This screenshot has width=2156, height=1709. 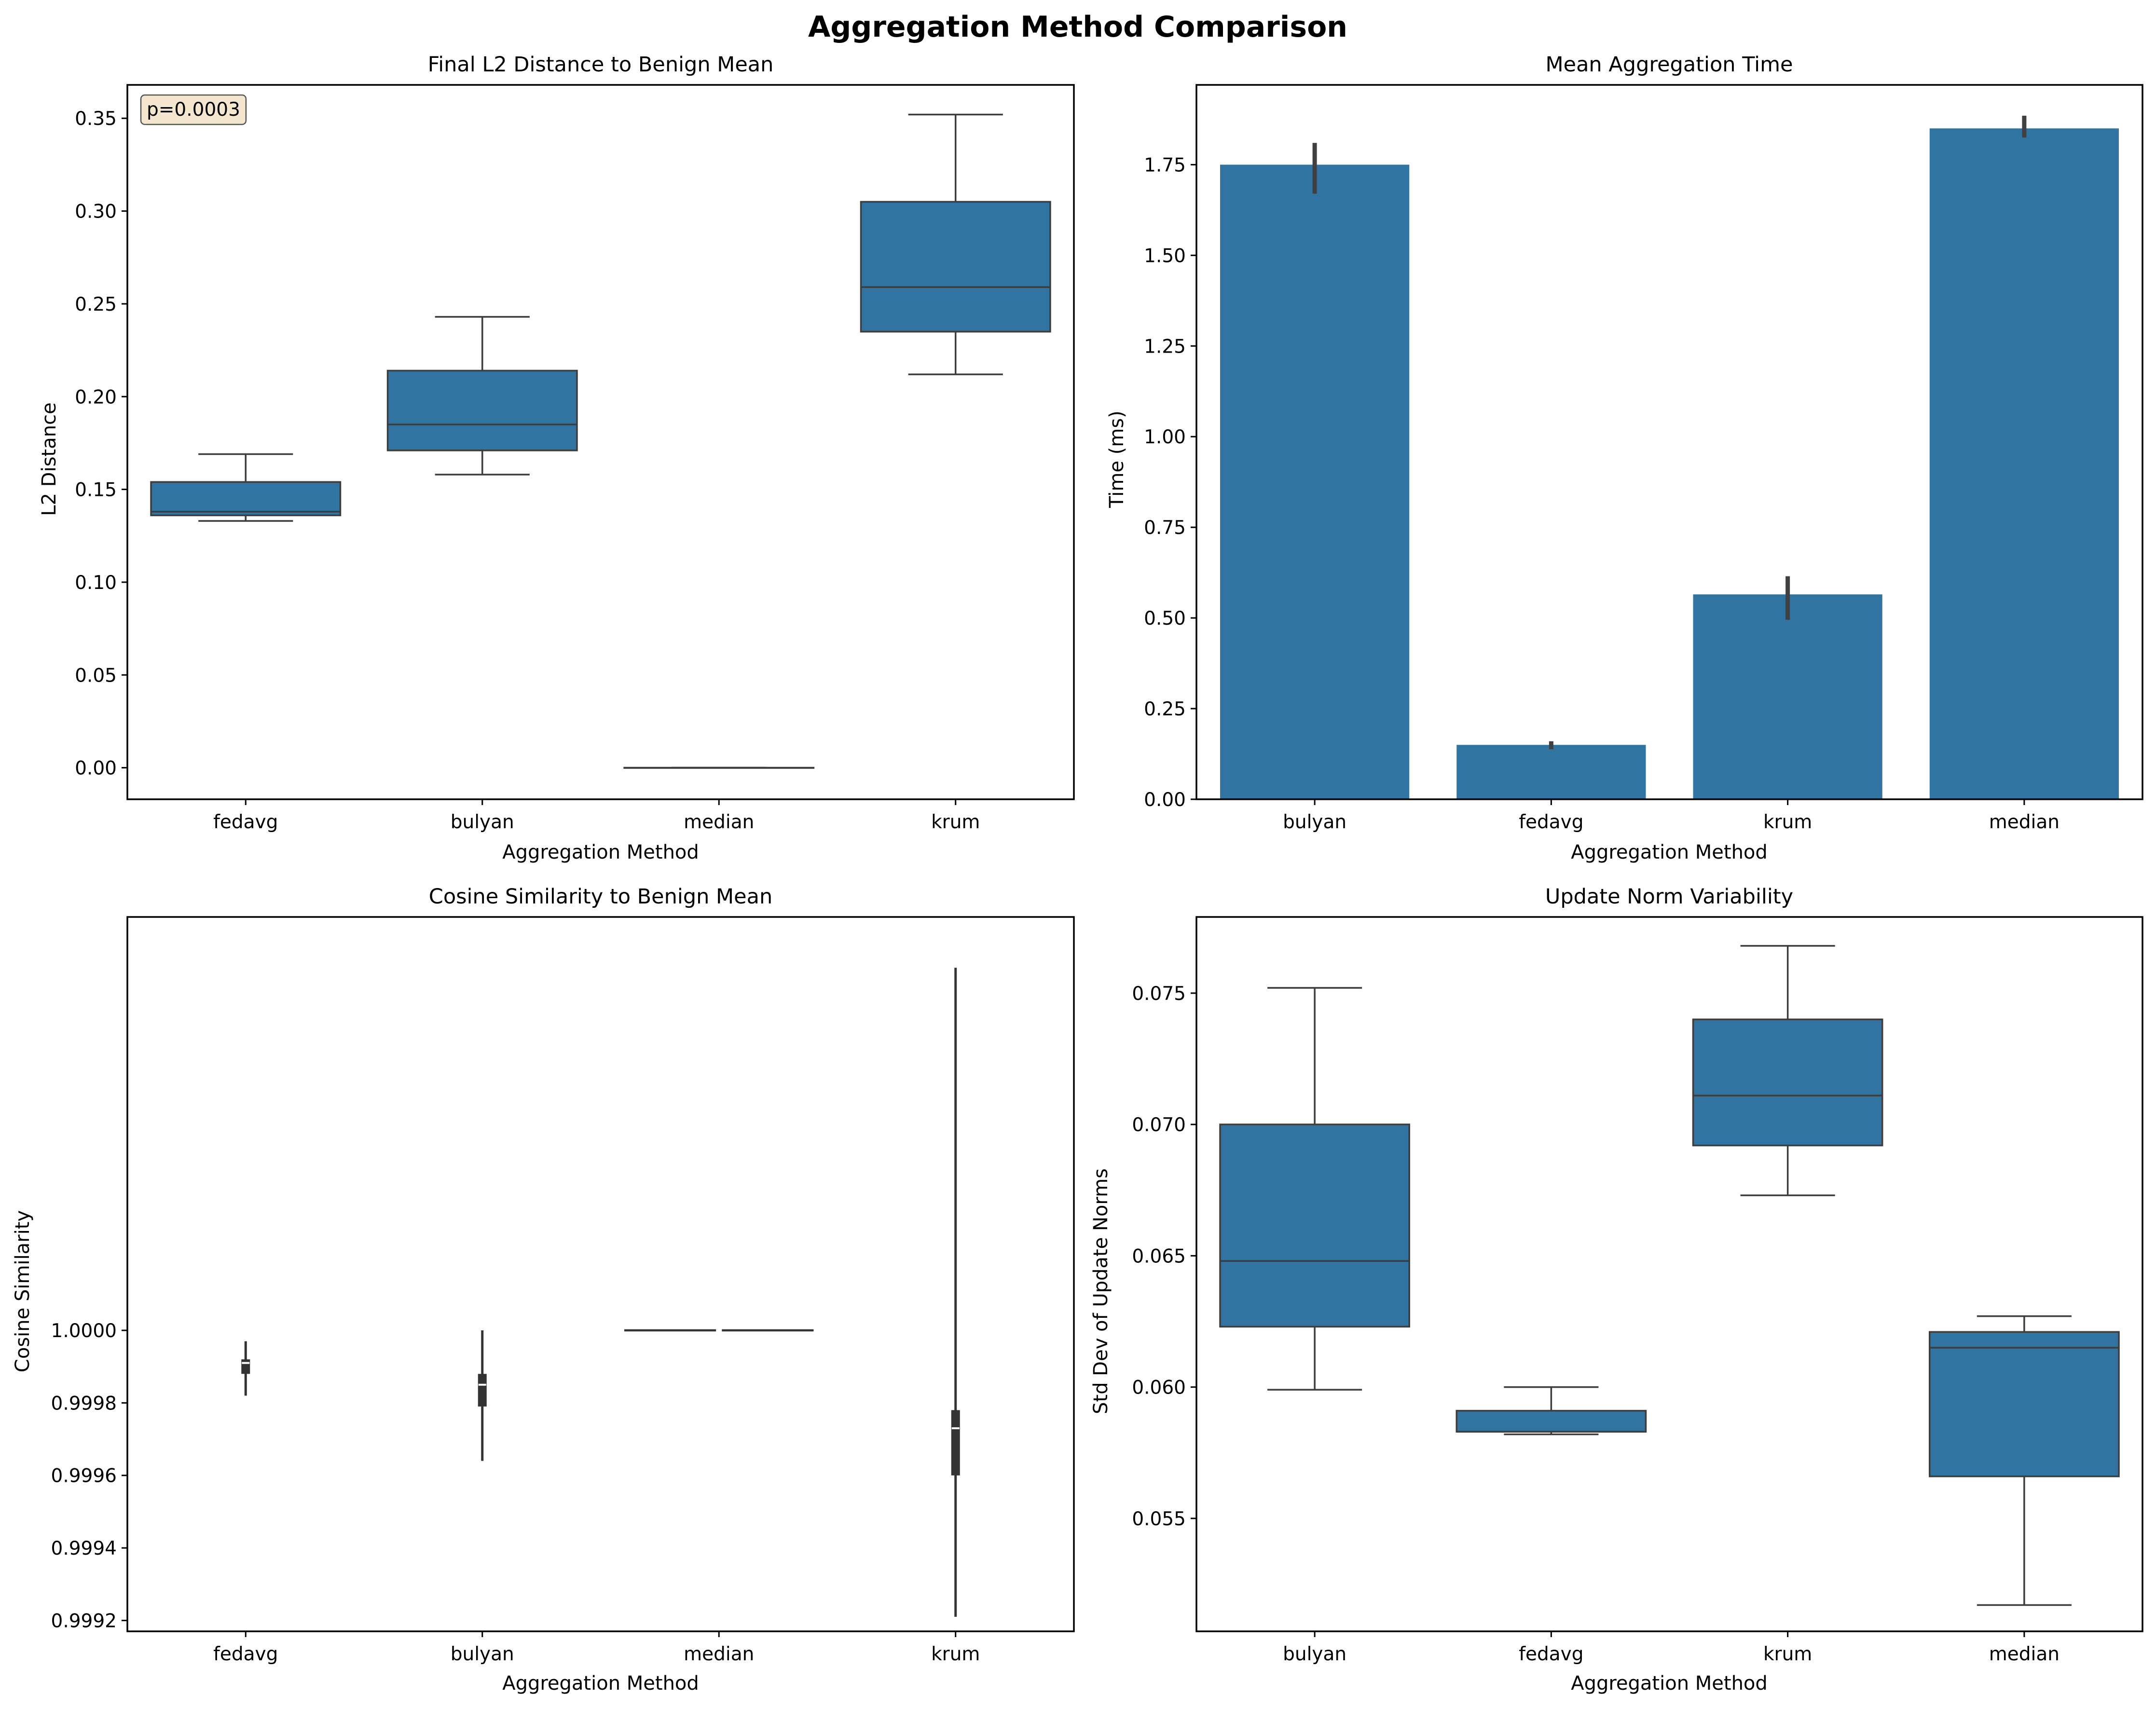 I want to click on y-tick-label: 0.30, so click(x=96, y=212).